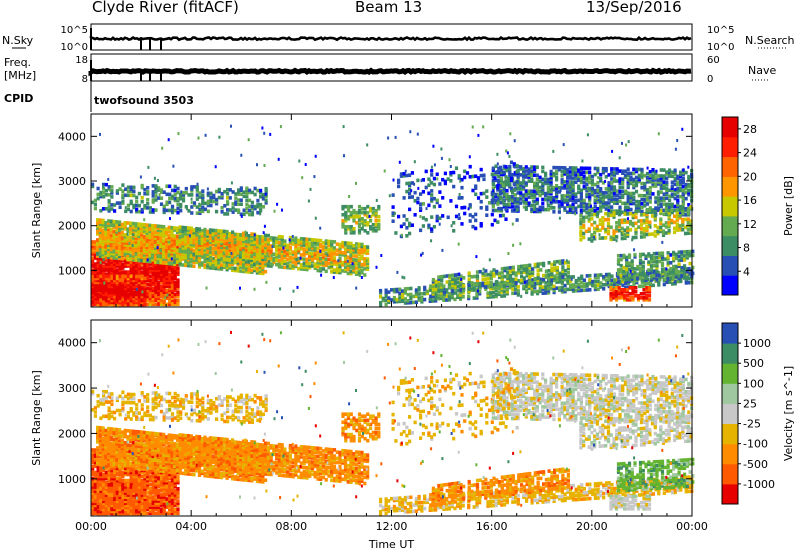 The height and width of the screenshot is (554, 800). Describe the element at coordinates (216, 268) in the screenshot. I see `power-cell-1903` at that location.